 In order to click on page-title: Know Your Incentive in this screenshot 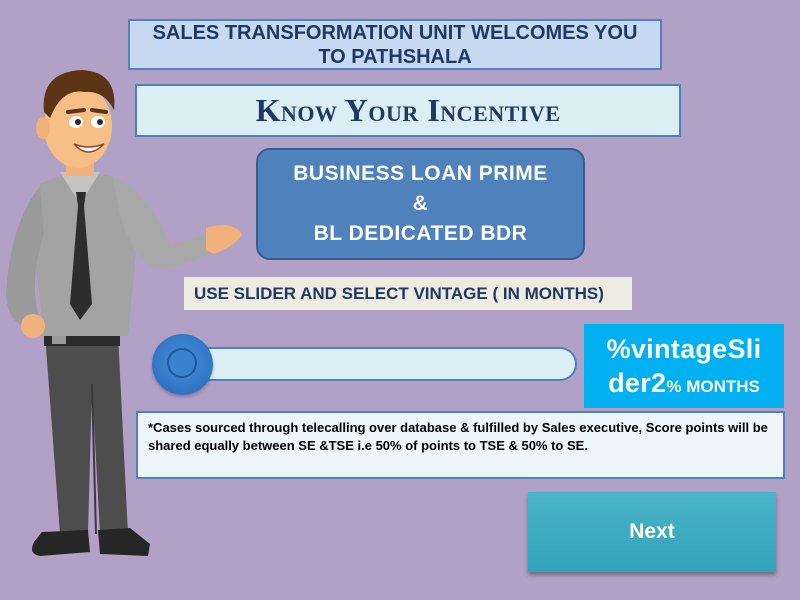, I will do `click(408, 110)`.